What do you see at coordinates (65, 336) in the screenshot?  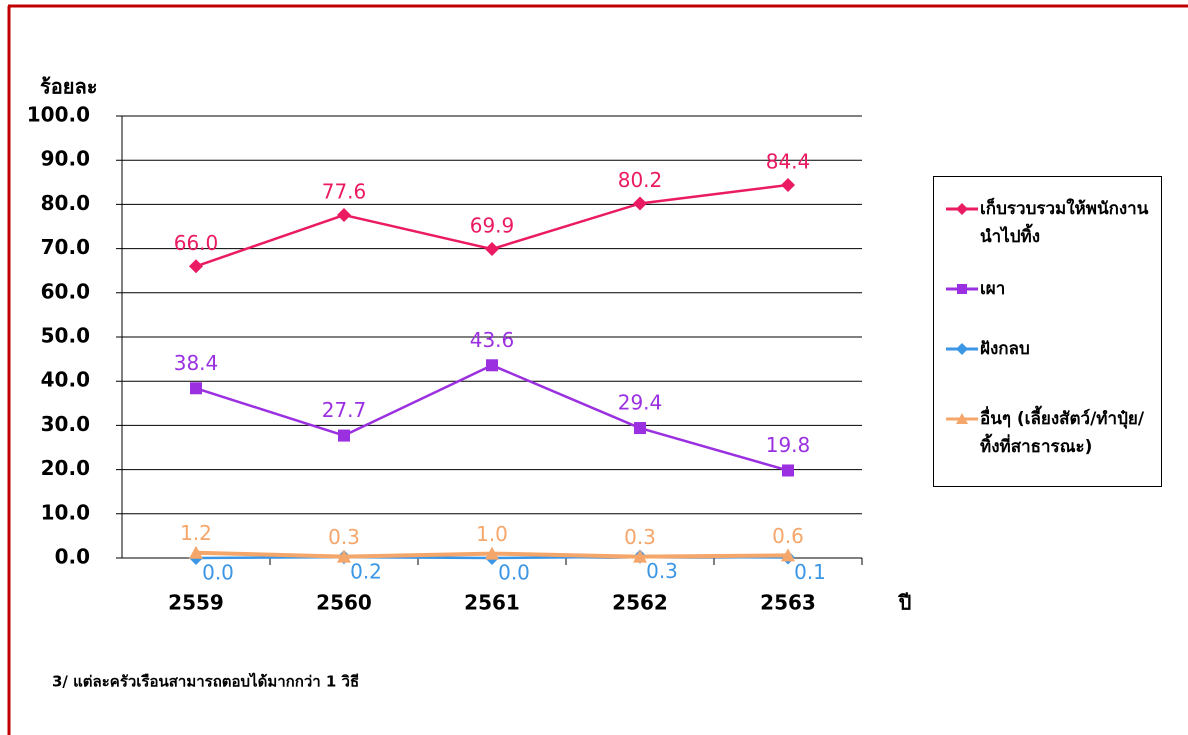 I see `y-tick-label: 50.0` at bounding box center [65, 336].